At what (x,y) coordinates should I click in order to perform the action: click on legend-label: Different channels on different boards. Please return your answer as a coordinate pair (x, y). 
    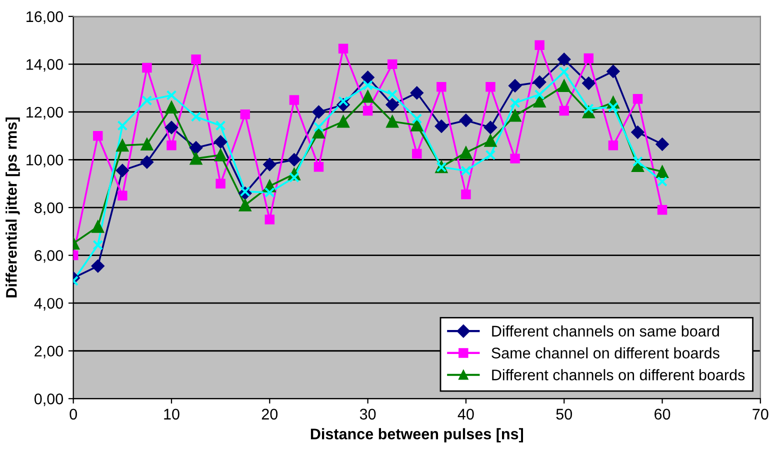
    Looking at the image, I should click on (618, 374).